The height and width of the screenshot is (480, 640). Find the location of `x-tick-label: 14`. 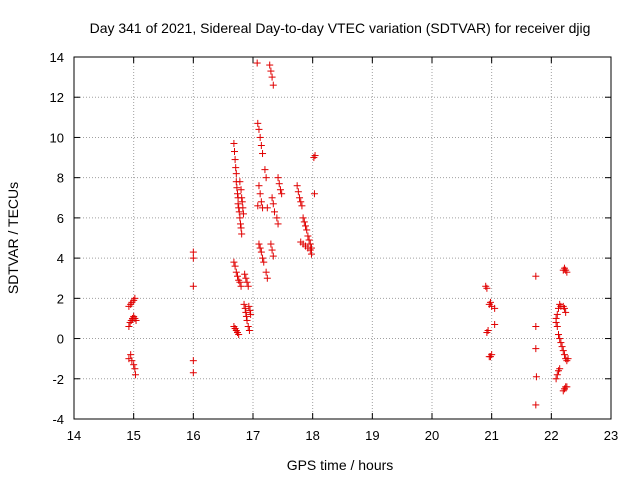

x-tick-label: 14 is located at coordinates (74, 435).